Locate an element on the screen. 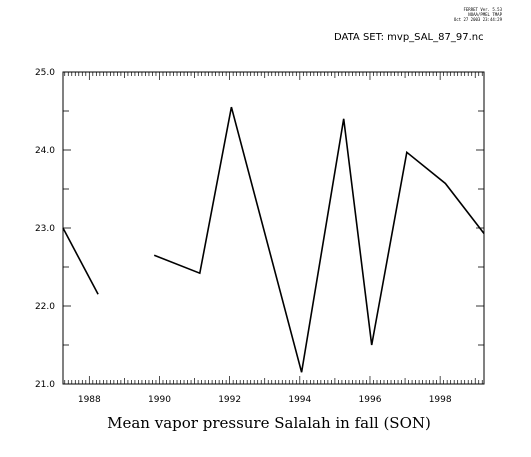  lab-label: NOAA/PMEL TMAP is located at coordinates (485, 14).